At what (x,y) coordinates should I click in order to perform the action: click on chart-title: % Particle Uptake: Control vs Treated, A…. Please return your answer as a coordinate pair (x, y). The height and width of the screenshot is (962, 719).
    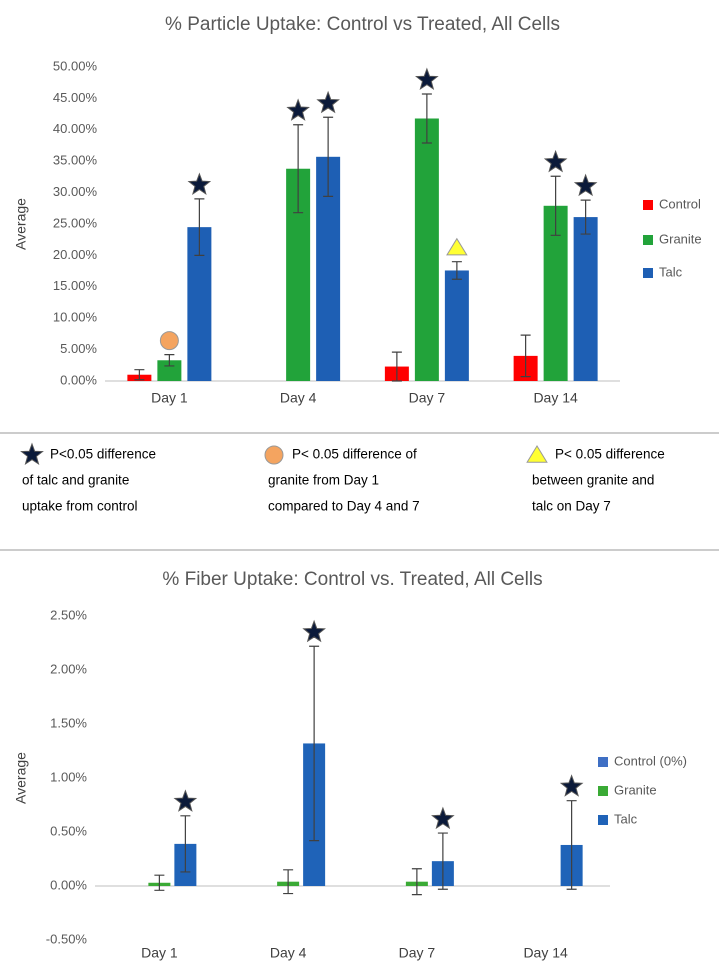
    Looking at the image, I should click on (362, 24).